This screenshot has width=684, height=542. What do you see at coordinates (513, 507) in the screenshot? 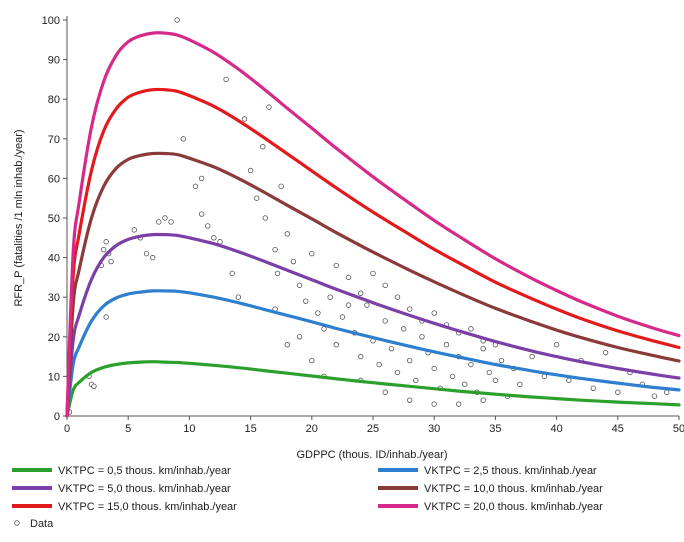
I see `legend-label: VKTPC = 20,0 thous. km/inhab./year` at bounding box center [513, 507].